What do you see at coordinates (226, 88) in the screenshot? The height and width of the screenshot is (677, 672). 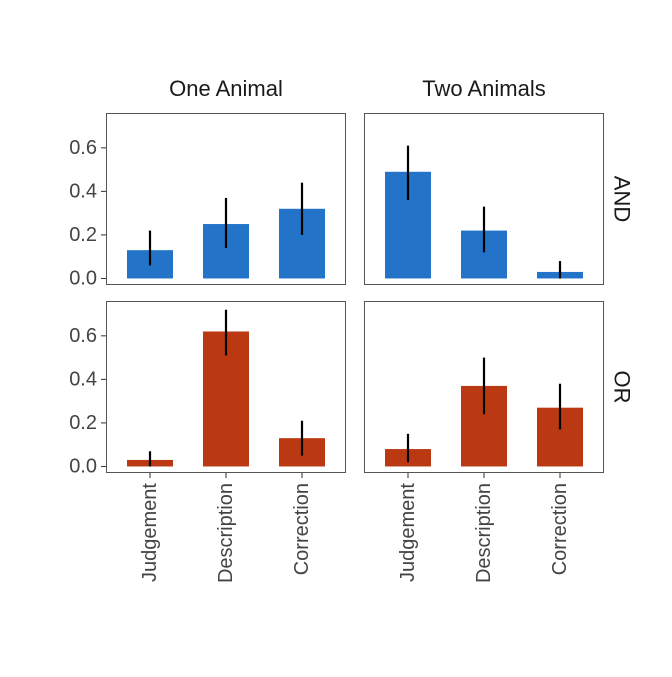 I see `facet-column-label-one-animal: One Animal` at bounding box center [226, 88].